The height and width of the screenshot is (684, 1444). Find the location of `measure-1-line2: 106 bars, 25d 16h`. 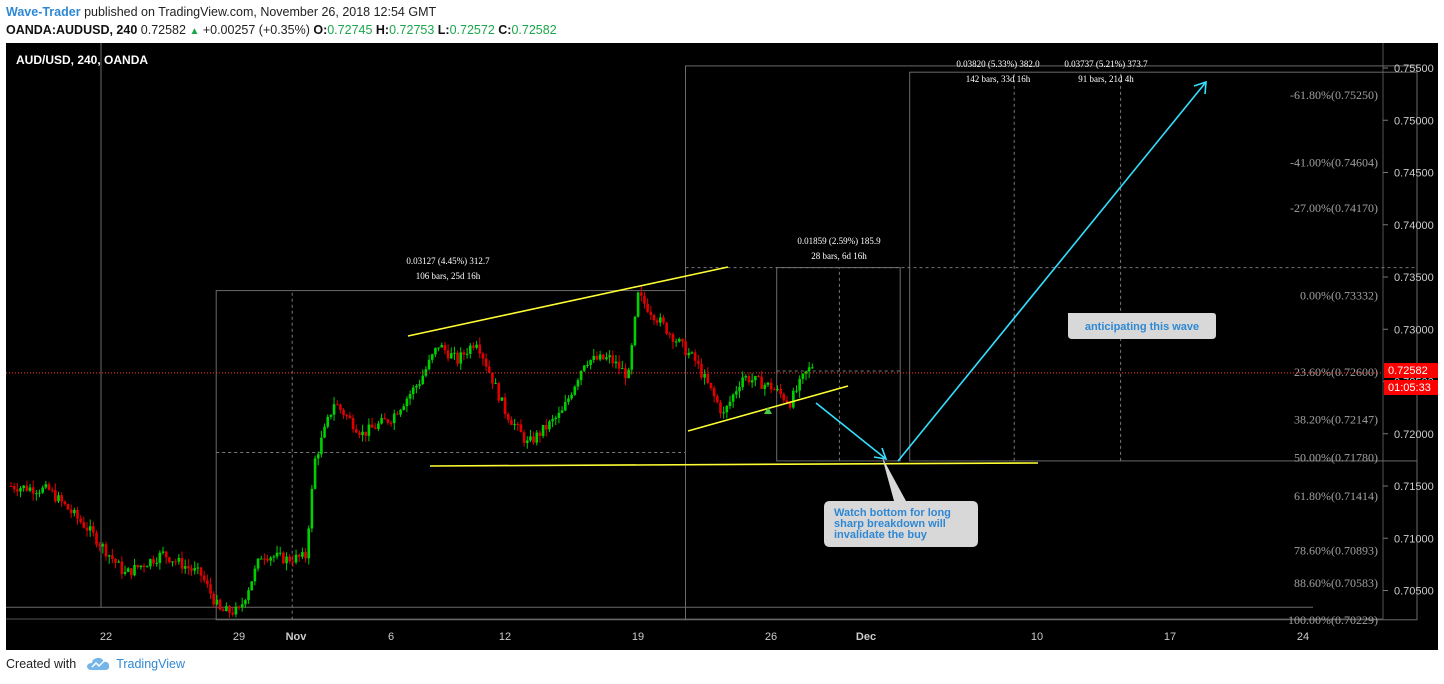

measure-1-line2: 106 bars, 25d 16h is located at coordinates (448, 276).